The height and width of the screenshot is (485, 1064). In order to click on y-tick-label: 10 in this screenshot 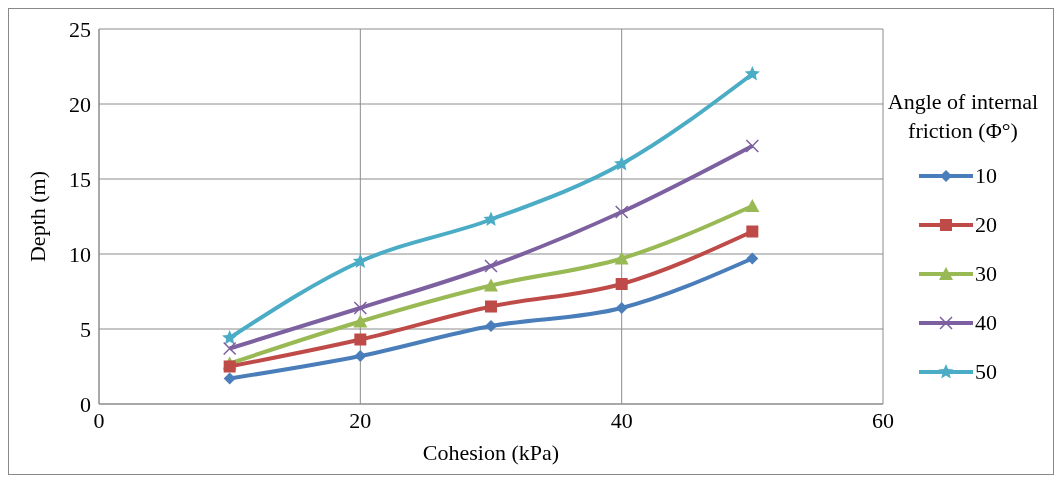, I will do `click(80, 254)`.